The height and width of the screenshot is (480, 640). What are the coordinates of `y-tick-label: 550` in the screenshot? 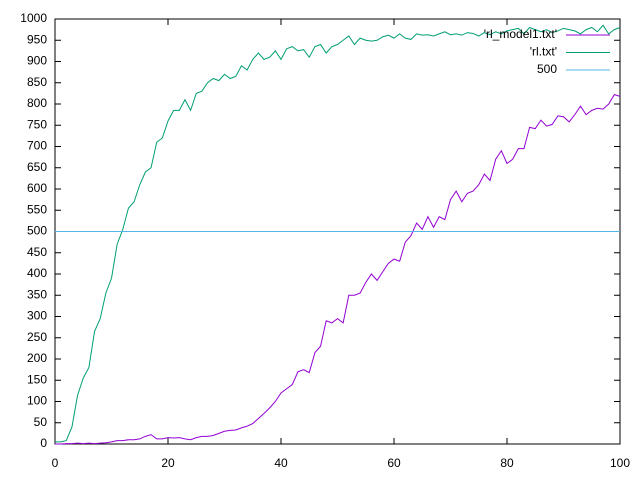 It's located at (37, 209).